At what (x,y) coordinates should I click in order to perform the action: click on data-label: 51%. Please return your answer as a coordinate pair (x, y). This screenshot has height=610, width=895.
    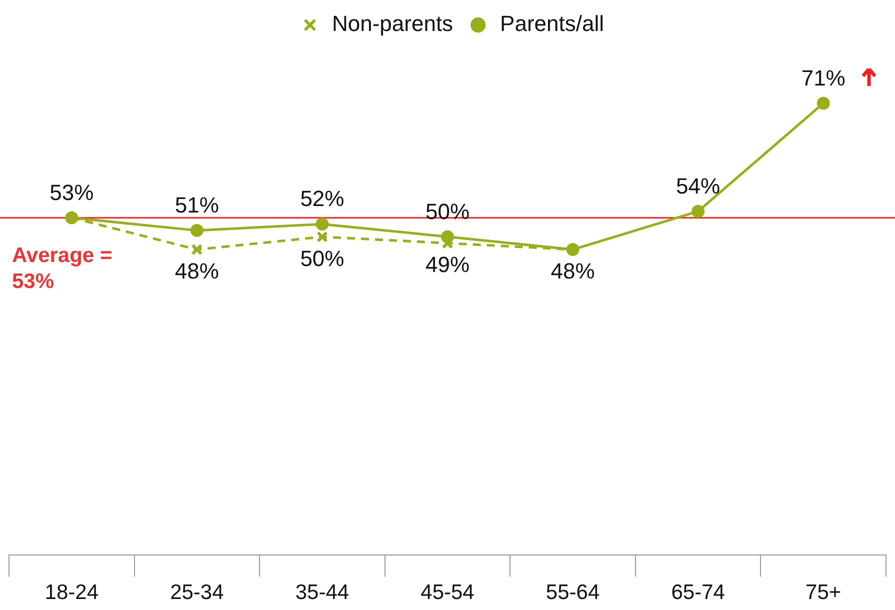
    Looking at the image, I should click on (196, 205).